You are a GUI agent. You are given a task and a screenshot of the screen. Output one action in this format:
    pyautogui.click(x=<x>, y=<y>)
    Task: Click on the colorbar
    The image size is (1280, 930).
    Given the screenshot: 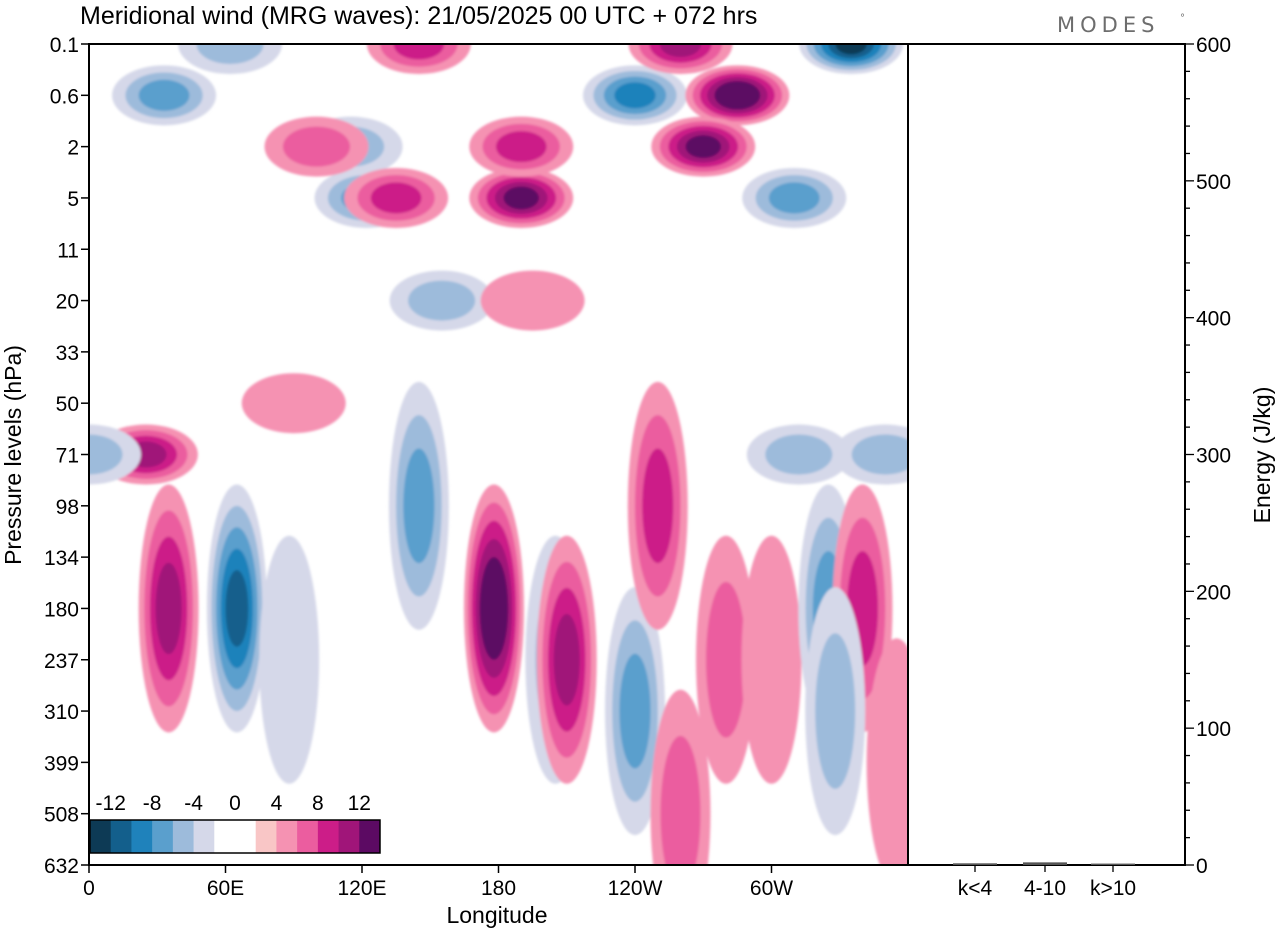 What is the action you would take?
    pyautogui.click(x=235, y=836)
    